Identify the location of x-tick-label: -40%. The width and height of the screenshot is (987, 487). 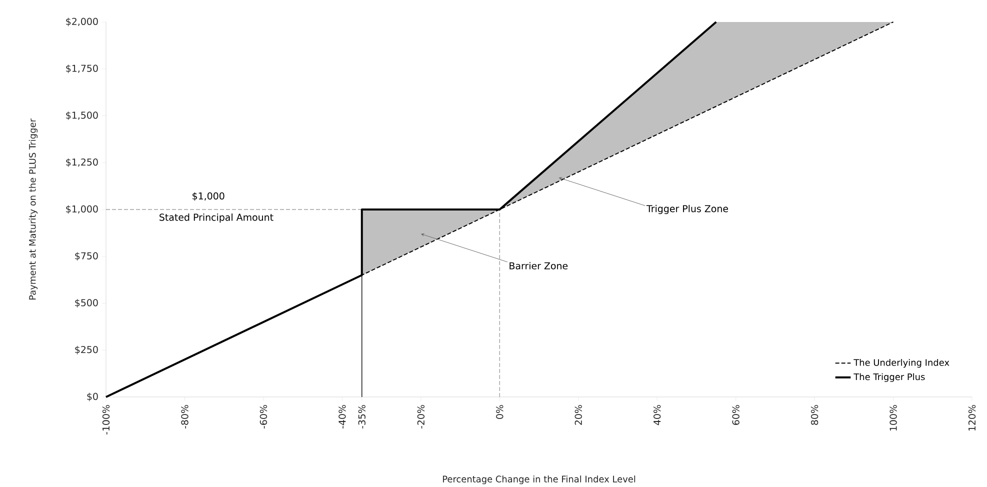
(342, 416).